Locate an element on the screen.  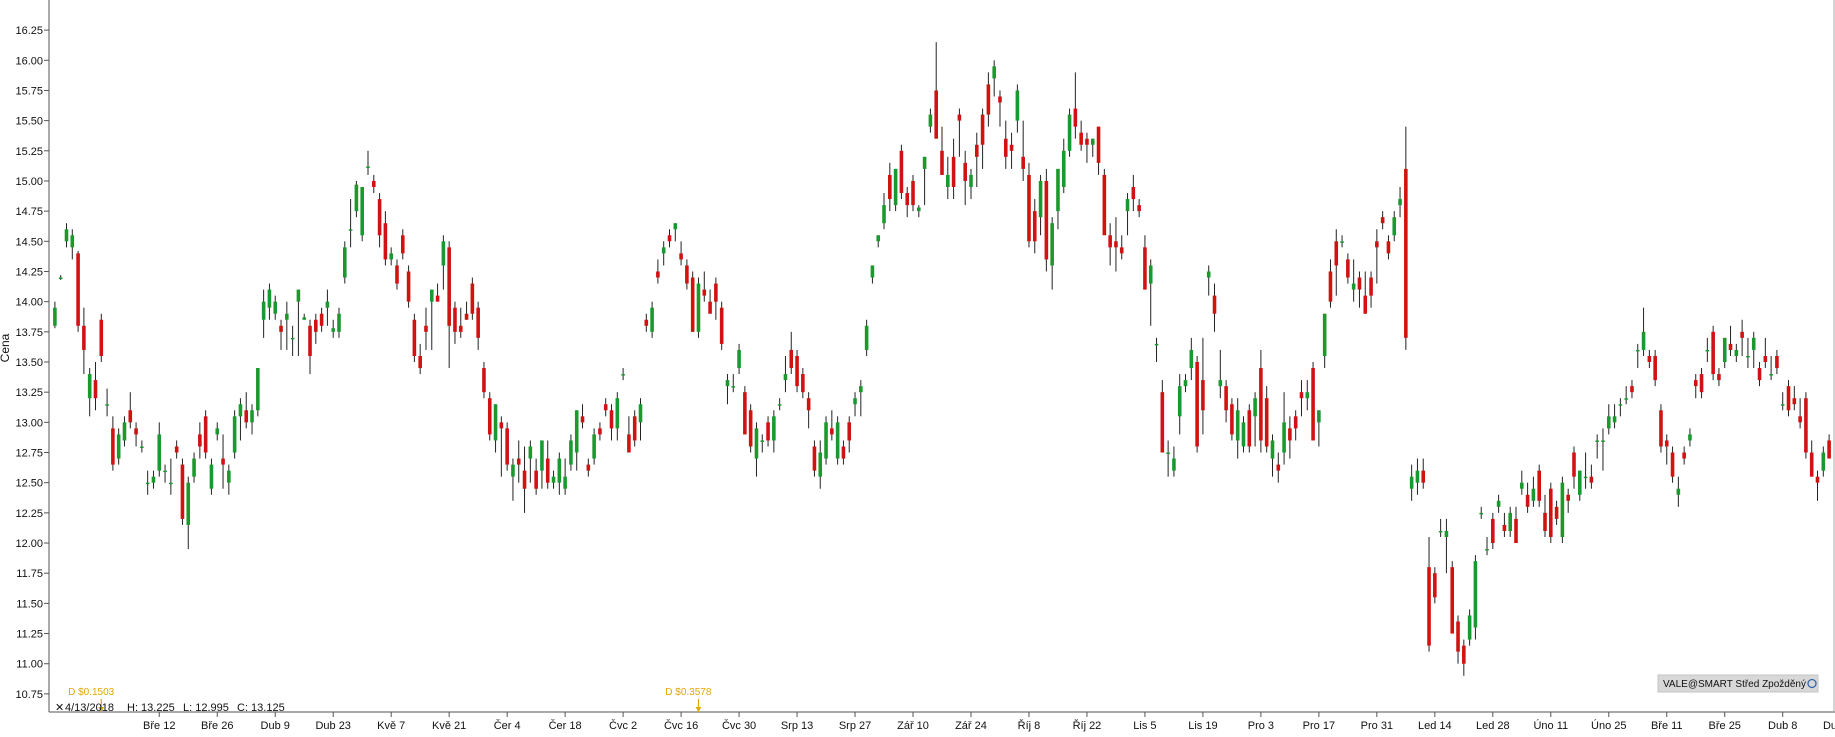
symbol-badge: VALE@SMART Střed Zpožděný is located at coordinates (1738, 683).